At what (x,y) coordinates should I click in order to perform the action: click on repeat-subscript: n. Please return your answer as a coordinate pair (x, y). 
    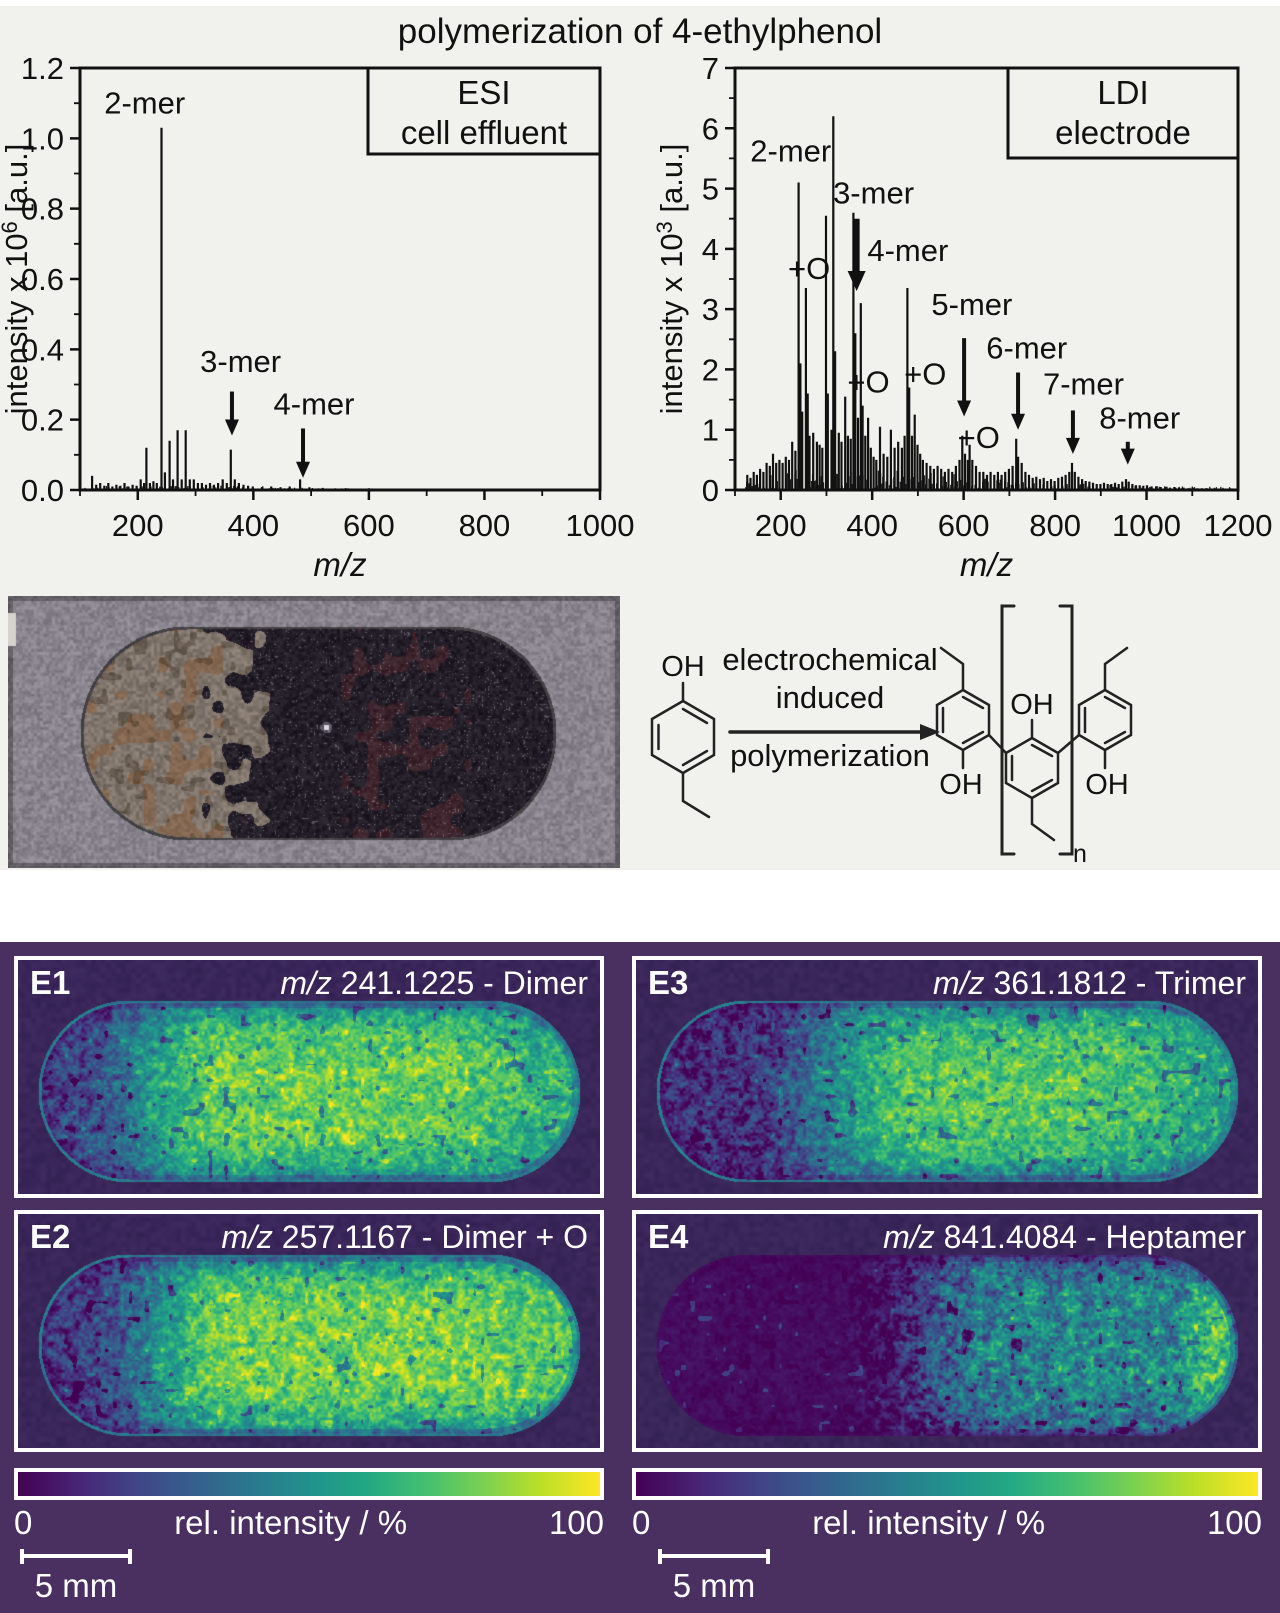
    Looking at the image, I should click on (1080, 854).